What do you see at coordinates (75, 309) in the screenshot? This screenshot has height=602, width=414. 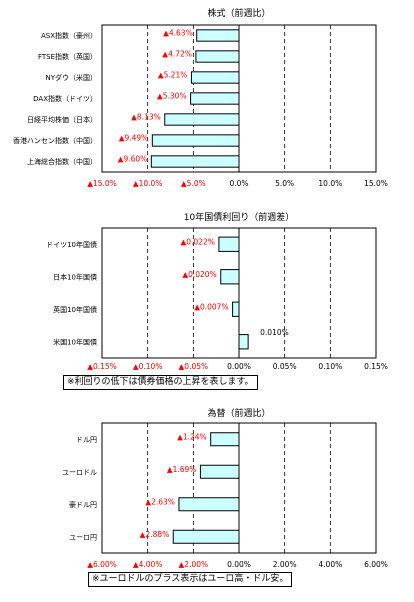 I see `category-label-1-2: 英国10年国債` at bounding box center [75, 309].